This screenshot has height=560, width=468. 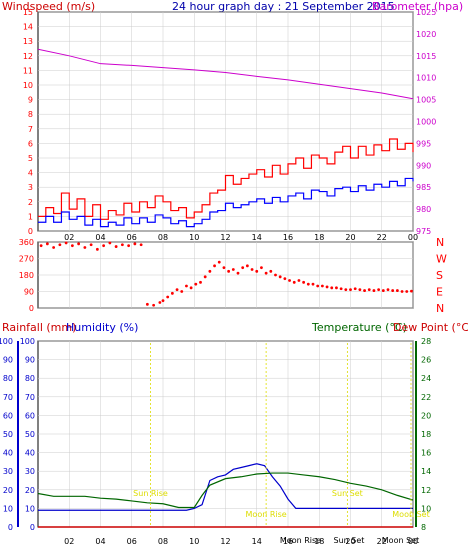 What do you see at coordinates (241, 237) in the screenshot?
I see `wind-baro-x-axis: 02 04 06 08 10 12 14 16 18 20 22 00` at bounding box center [241, 237].